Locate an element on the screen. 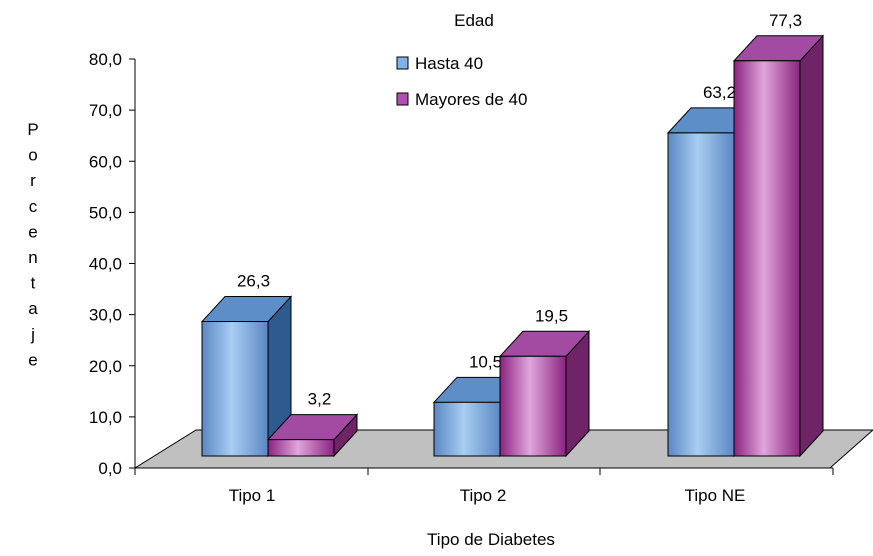  bar-mayores-40: 77,3 is located at coordinates (778, 234).